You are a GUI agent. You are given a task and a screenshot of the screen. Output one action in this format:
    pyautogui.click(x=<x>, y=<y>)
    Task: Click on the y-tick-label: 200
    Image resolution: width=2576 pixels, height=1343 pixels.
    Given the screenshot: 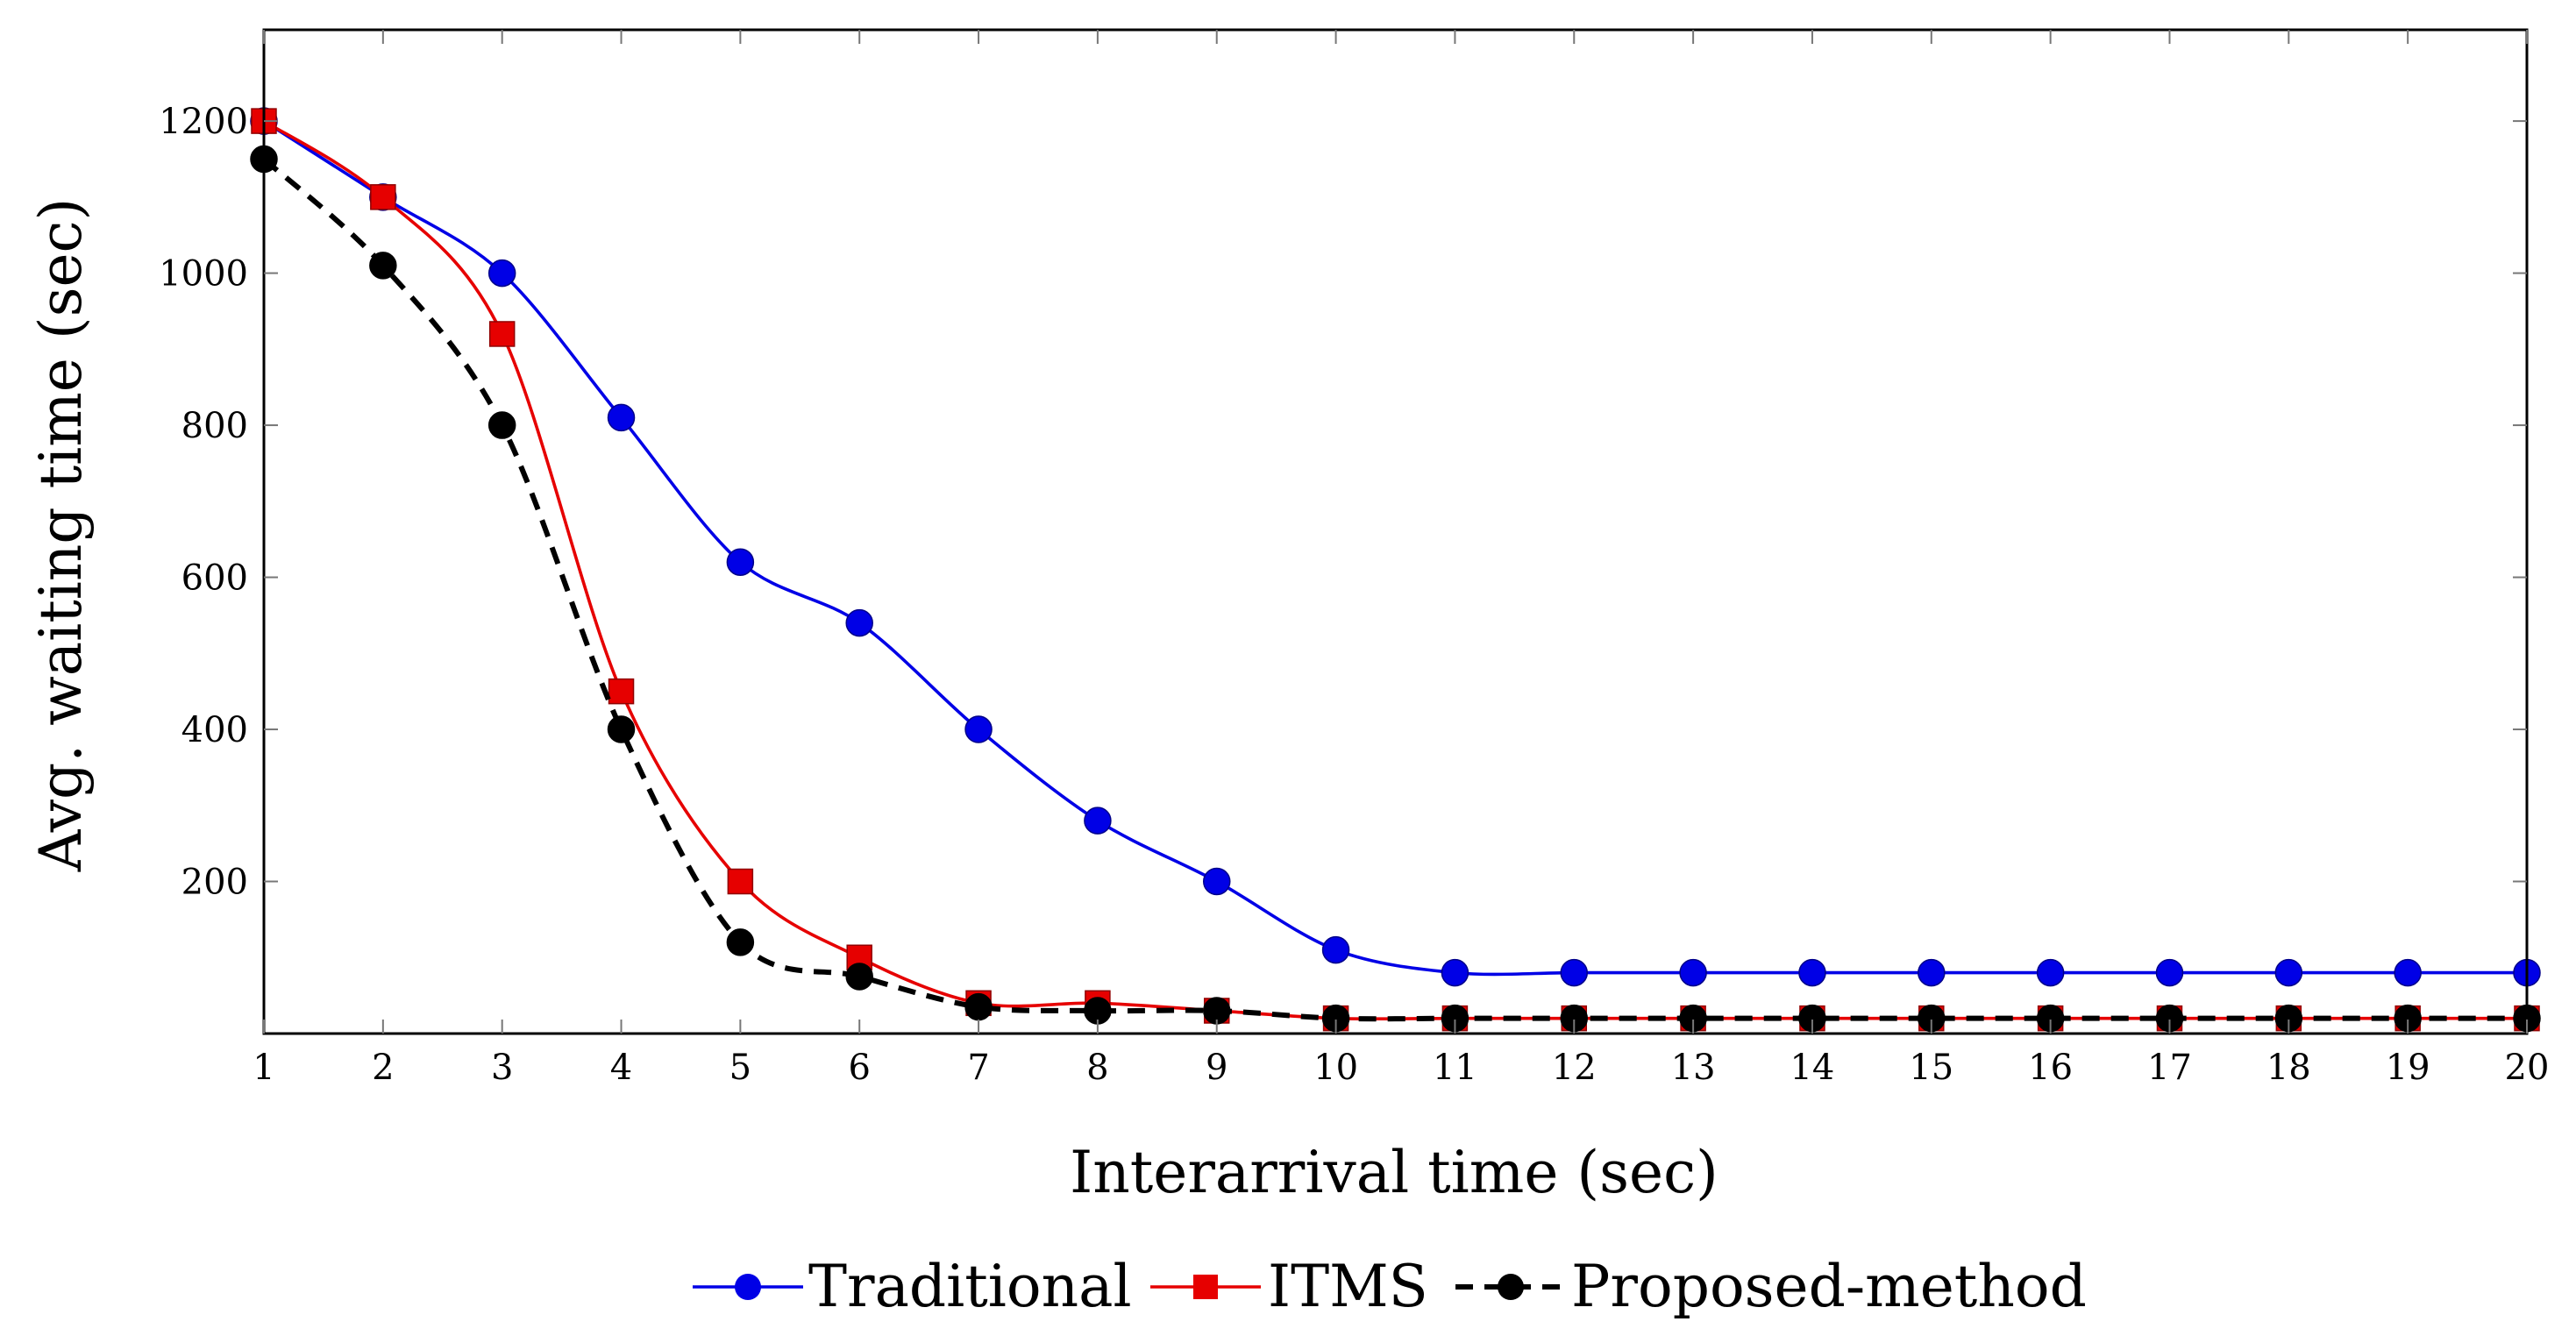 What is the action you would take?
    pyautogui.click(x=214, y=883)
    